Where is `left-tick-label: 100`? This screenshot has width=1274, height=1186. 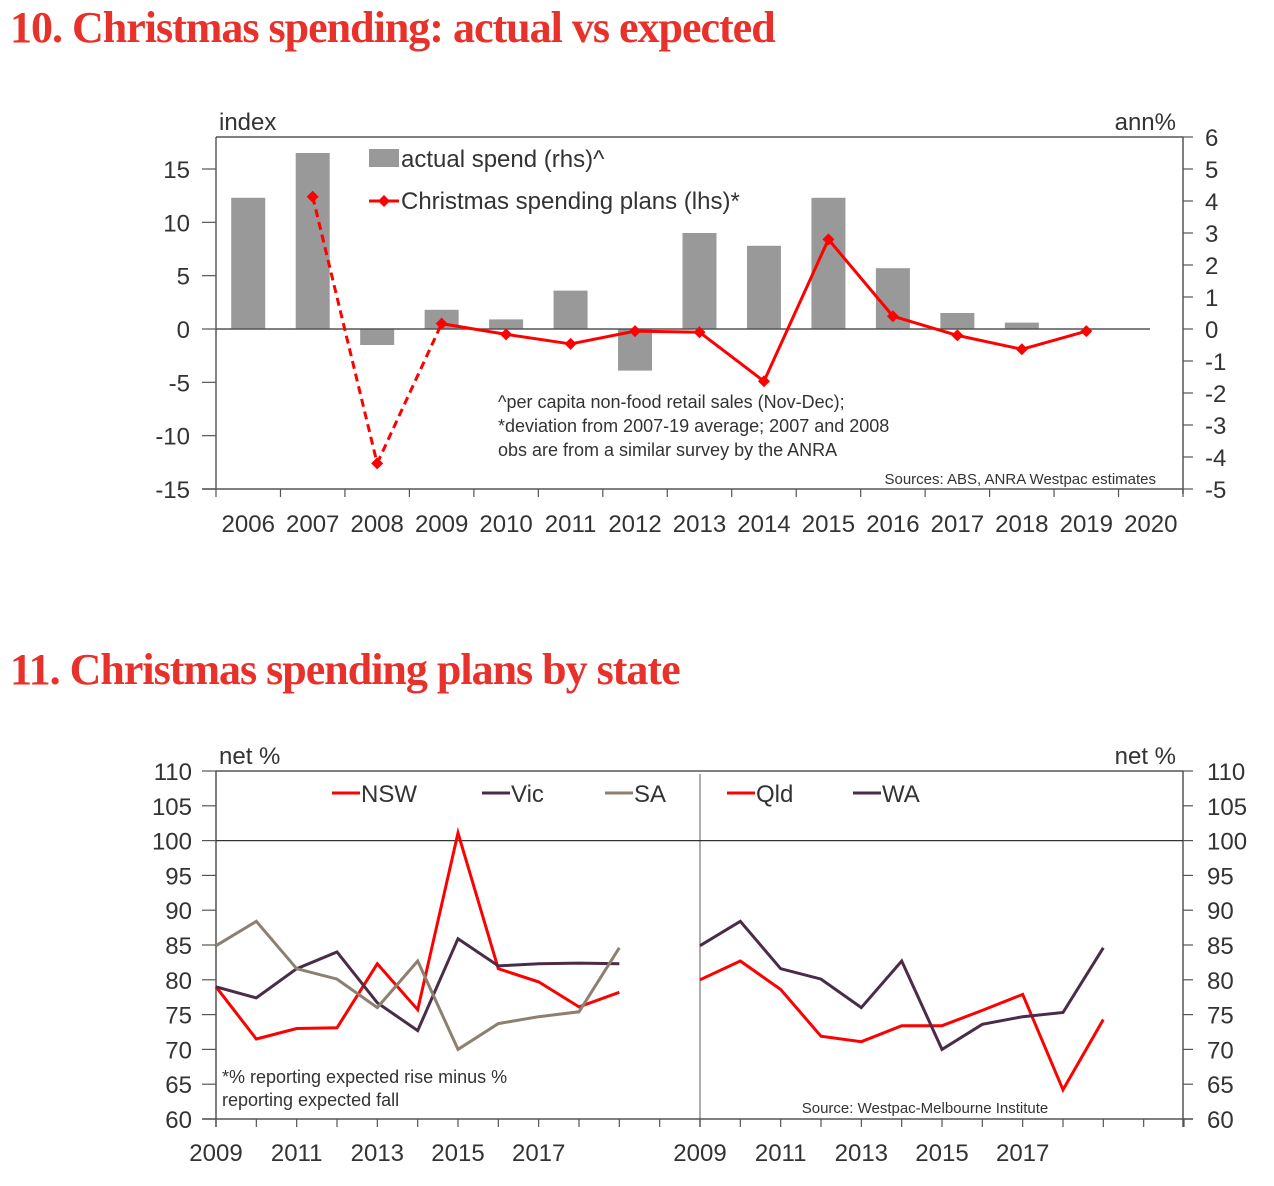 left-tick-label: 100 is located at coordinates (172, 842).